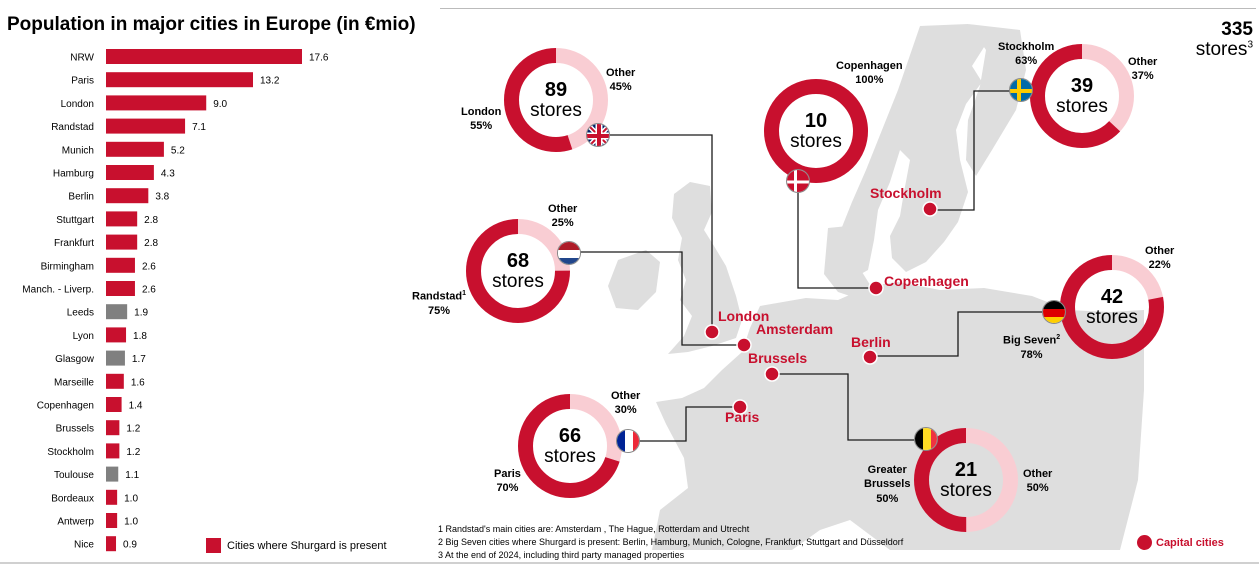  Describe the element at coordinates (996, 100) in the screenshot. I see `land-finland` at that location.